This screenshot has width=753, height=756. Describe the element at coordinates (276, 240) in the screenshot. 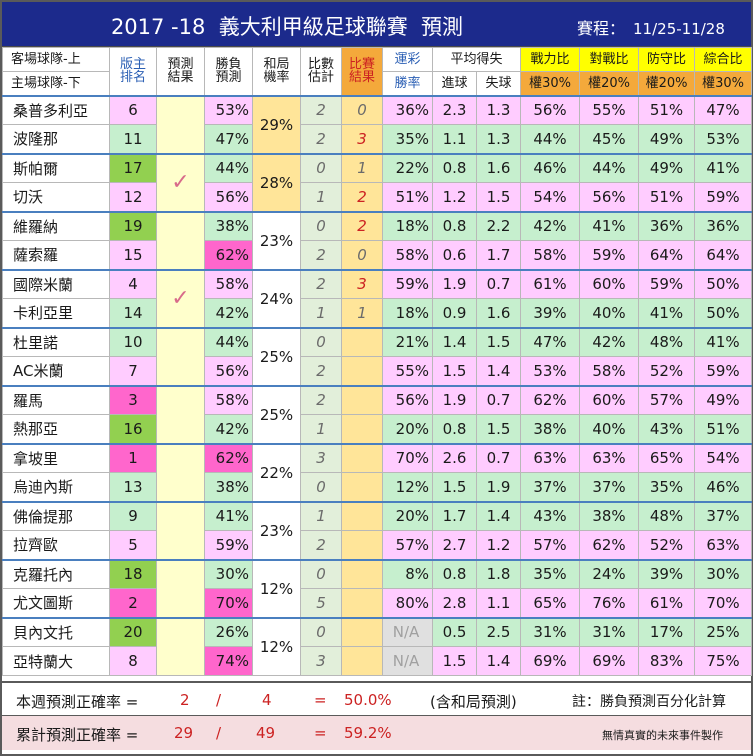

I see `draw-prob: 23%` at that location.